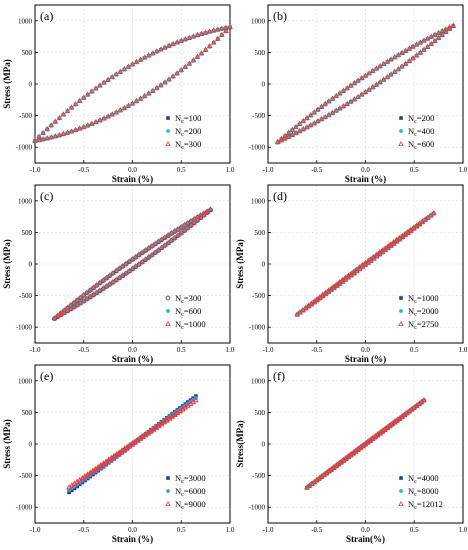 The height and width of the screenshot is (550, 468). I want to click on y-axis-label: Stress (MPa), so click(7, 84).